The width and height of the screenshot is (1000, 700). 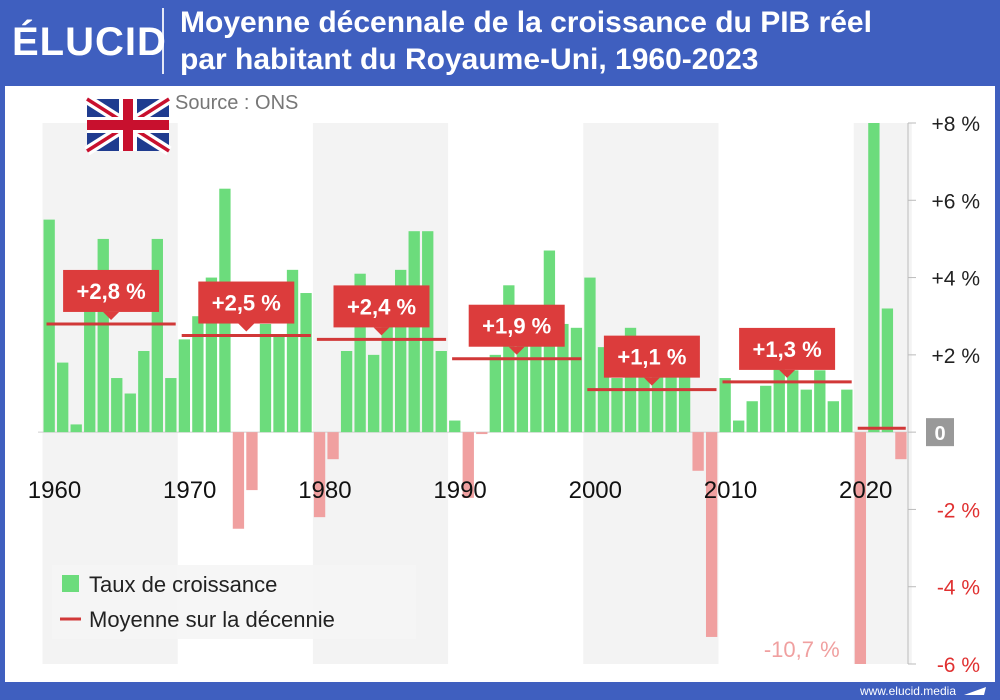 I want to click on average-label-1970: +2,5 %, so click(x=246, y=303).